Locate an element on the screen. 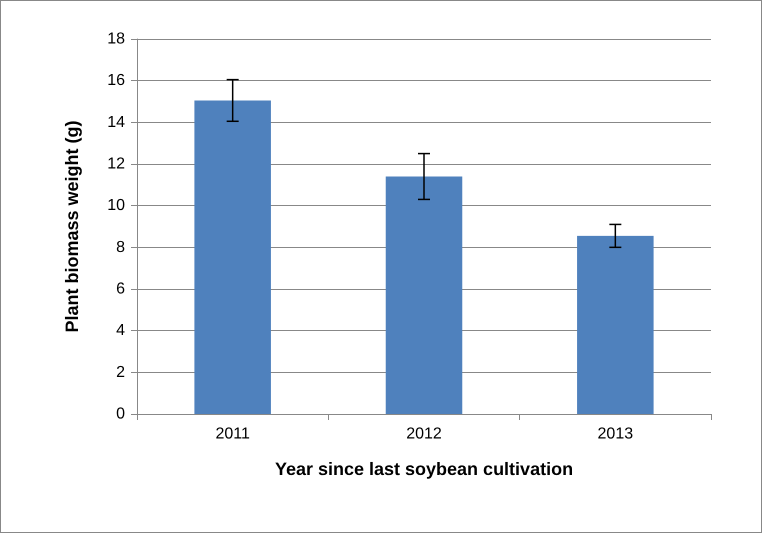 The image size is (762, 533). y-axis-title: Plant biomass weight (g) is located at coordinates (72, 226).